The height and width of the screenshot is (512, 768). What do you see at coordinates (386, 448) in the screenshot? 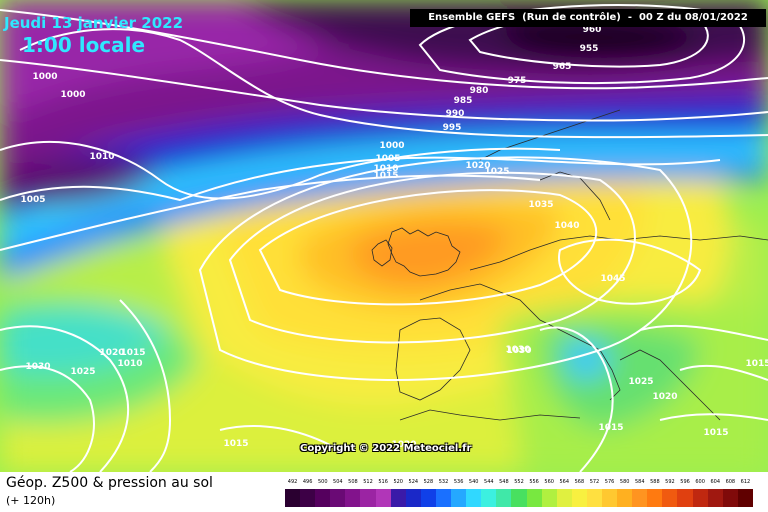
I see `copyright-notice: Copyright © 2022 Meteociel.fr` at bounding box center [386, 448].